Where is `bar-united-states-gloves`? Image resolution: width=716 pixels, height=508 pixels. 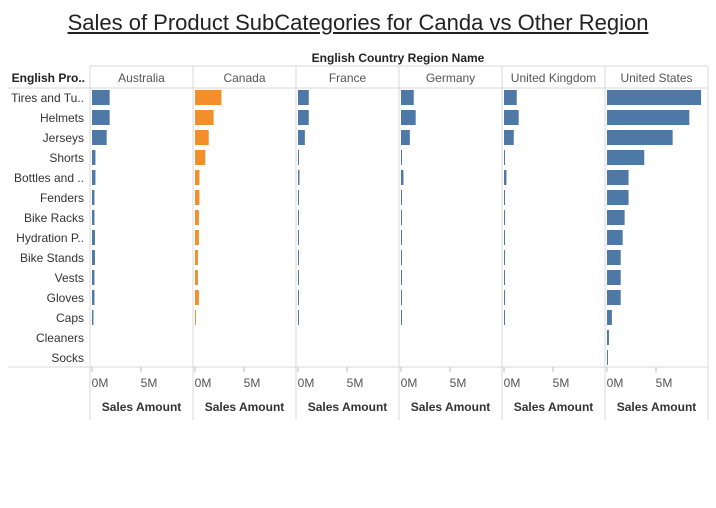
bar-united-states-gloves is located at coordinates (614, 297).